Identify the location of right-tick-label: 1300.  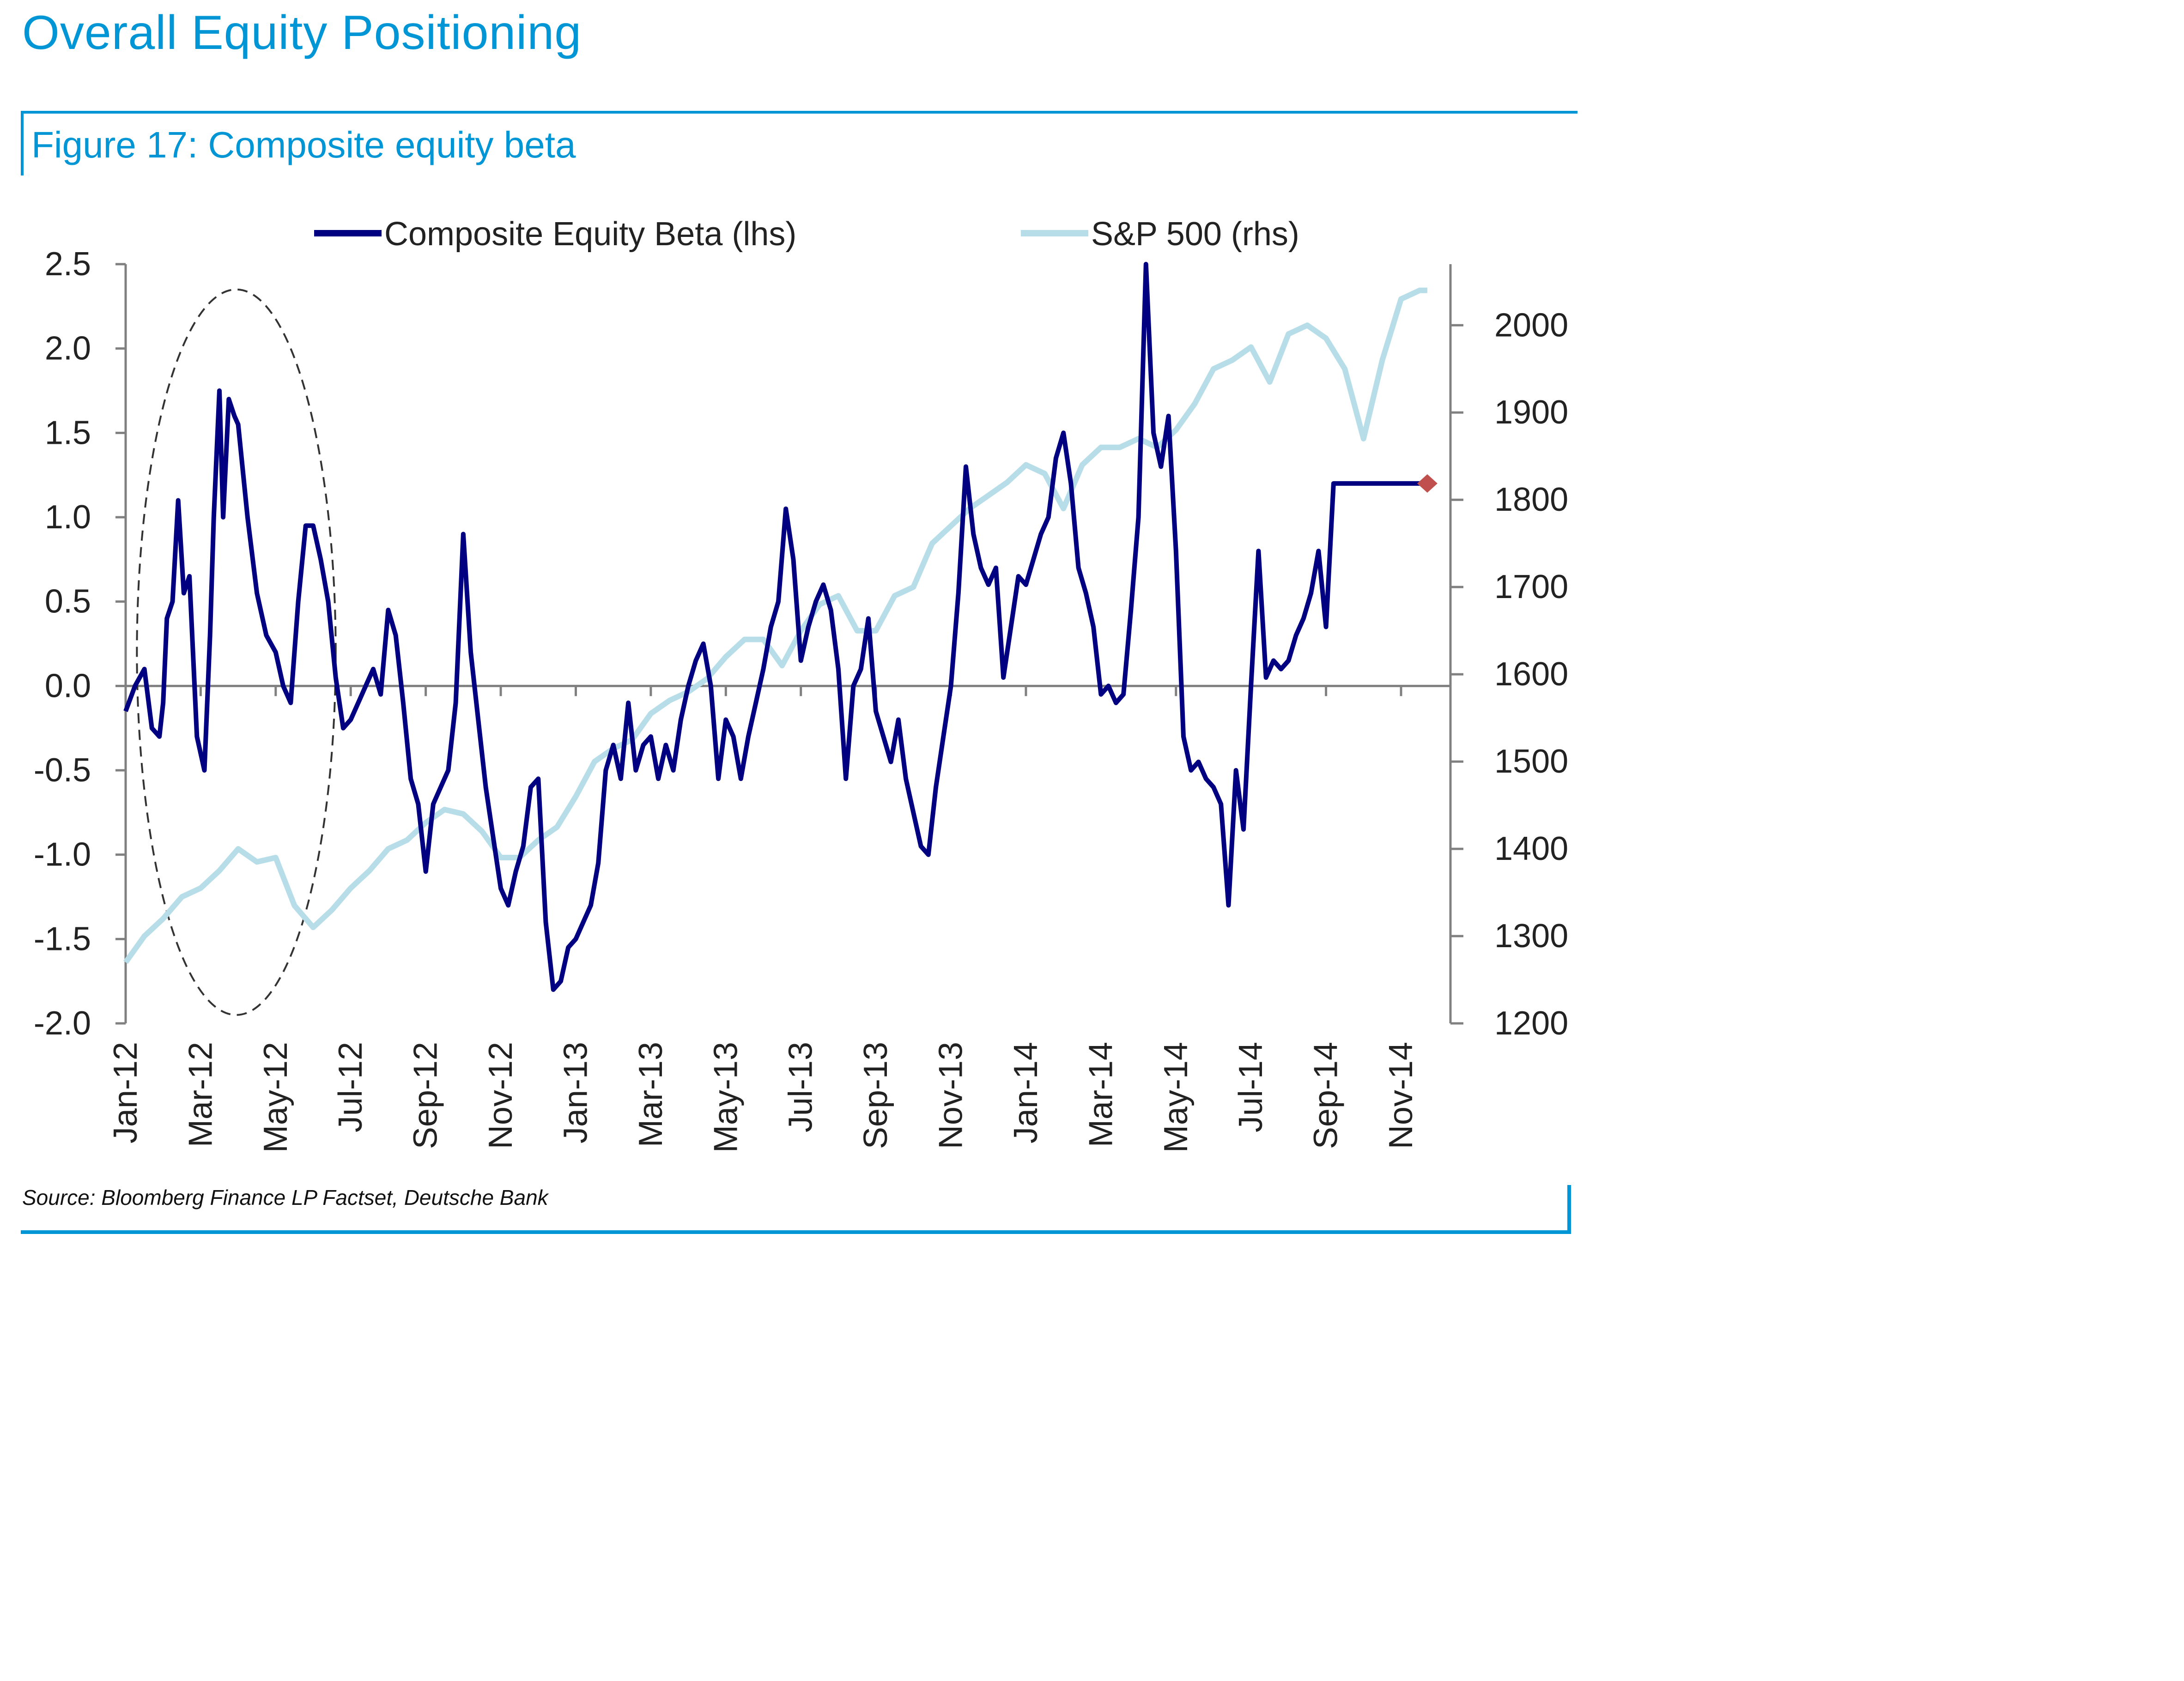
(1531, 937).